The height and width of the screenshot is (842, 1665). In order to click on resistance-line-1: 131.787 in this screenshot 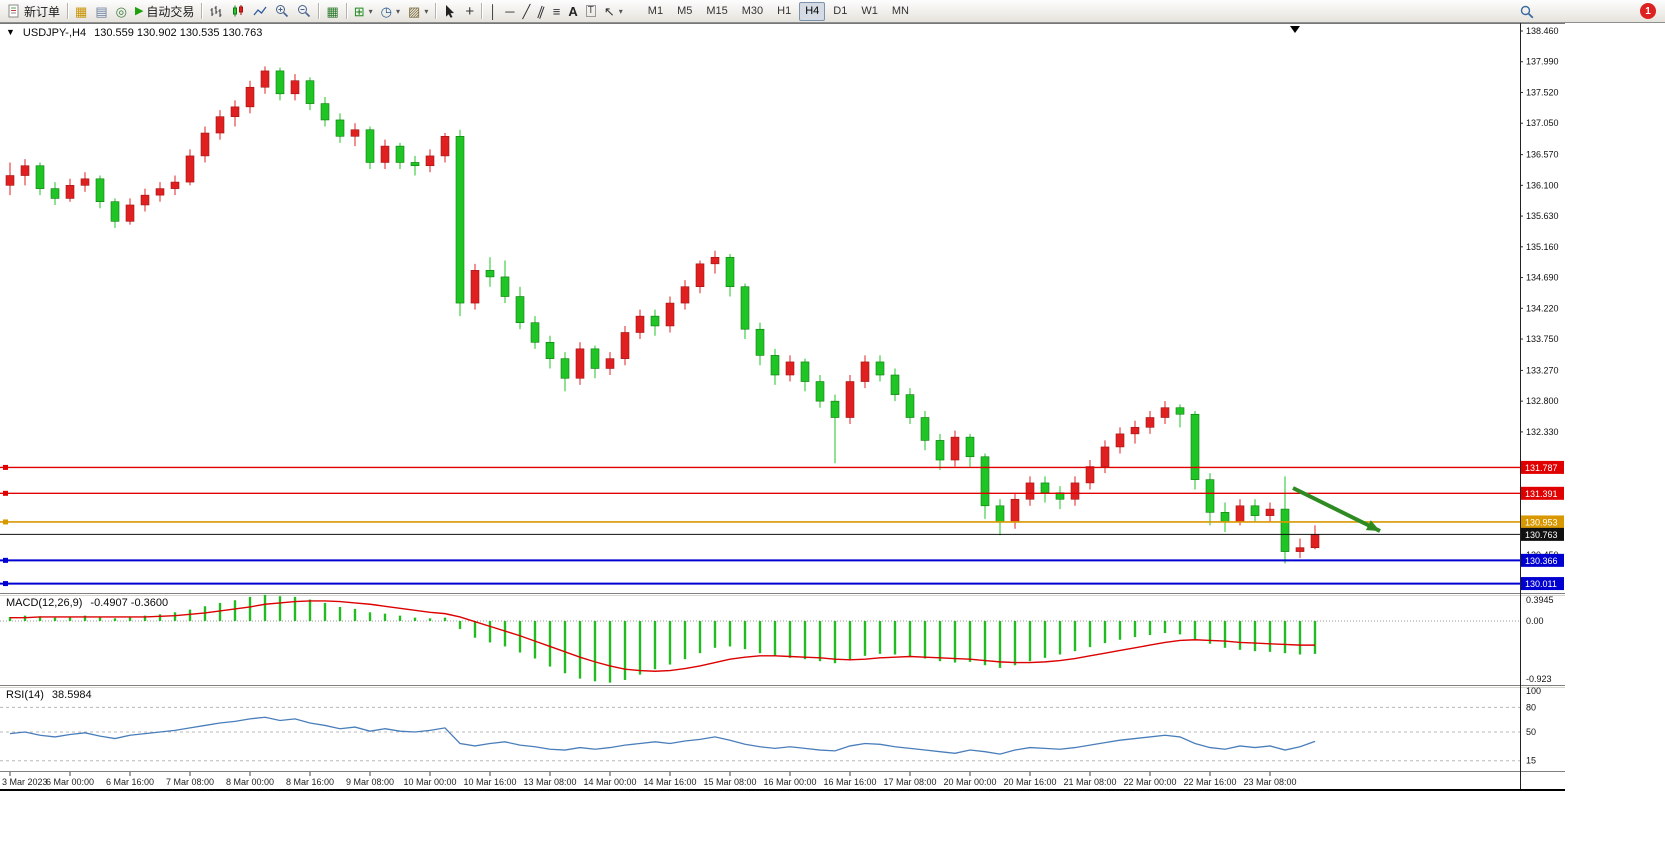, I will do `click(782, 467)`.